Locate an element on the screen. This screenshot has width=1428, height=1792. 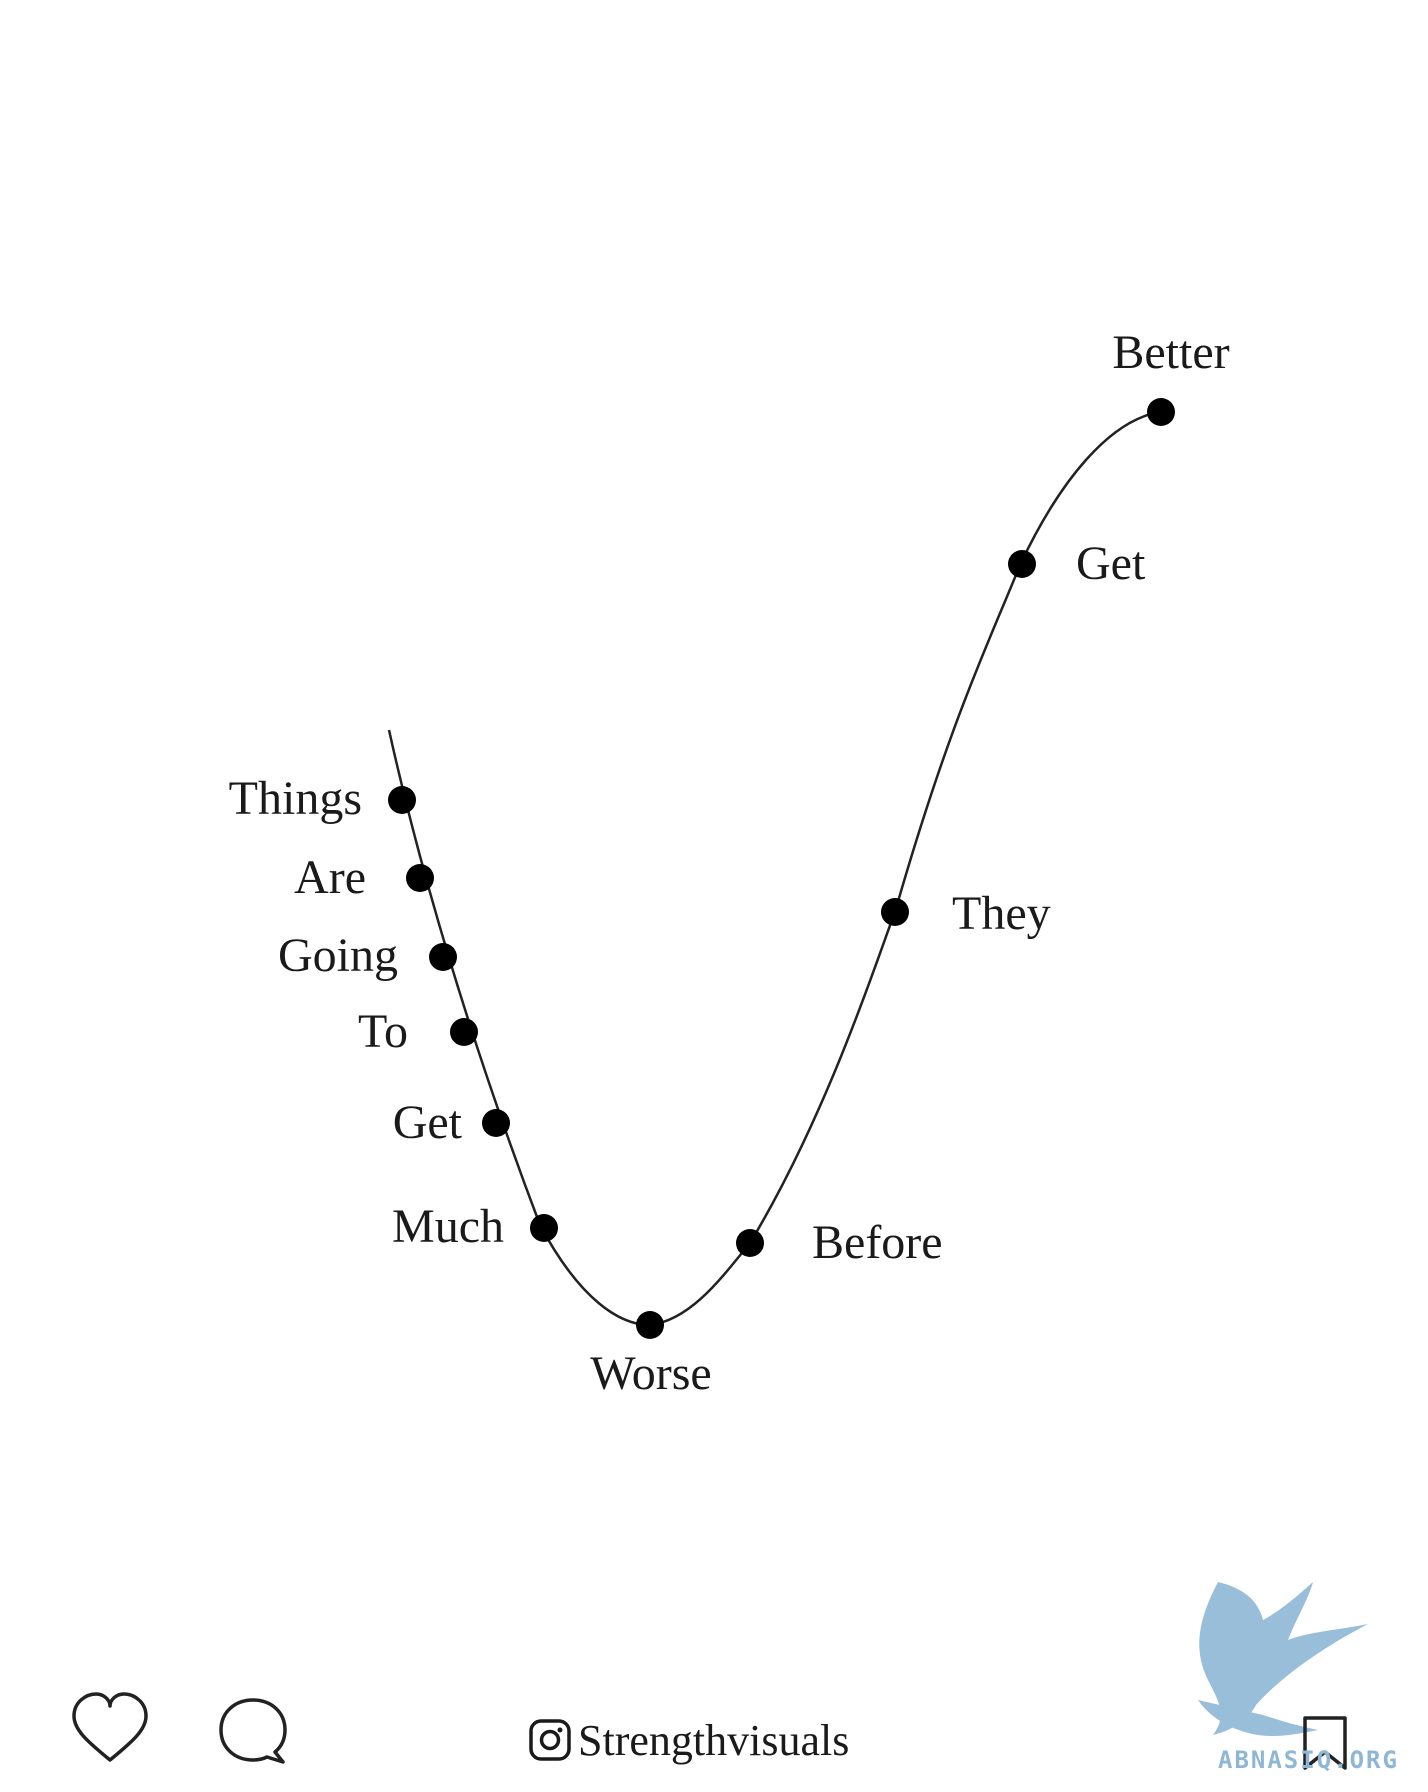
curve-label-6: Much is located at coordinates (448, 1226).